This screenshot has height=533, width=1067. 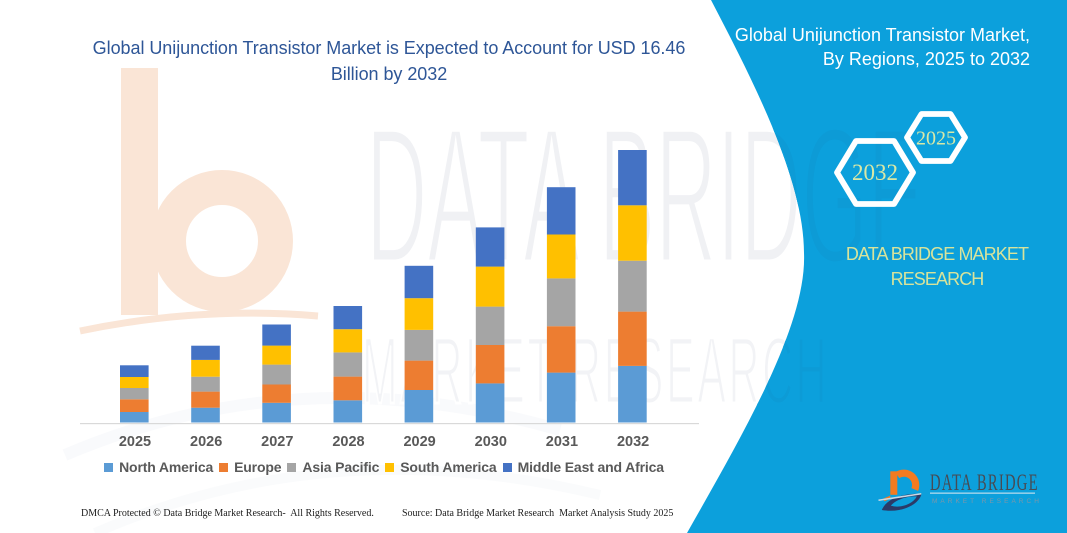 I want to click on svg-text: DATA BRIDGE, so click(x=984, y=483).